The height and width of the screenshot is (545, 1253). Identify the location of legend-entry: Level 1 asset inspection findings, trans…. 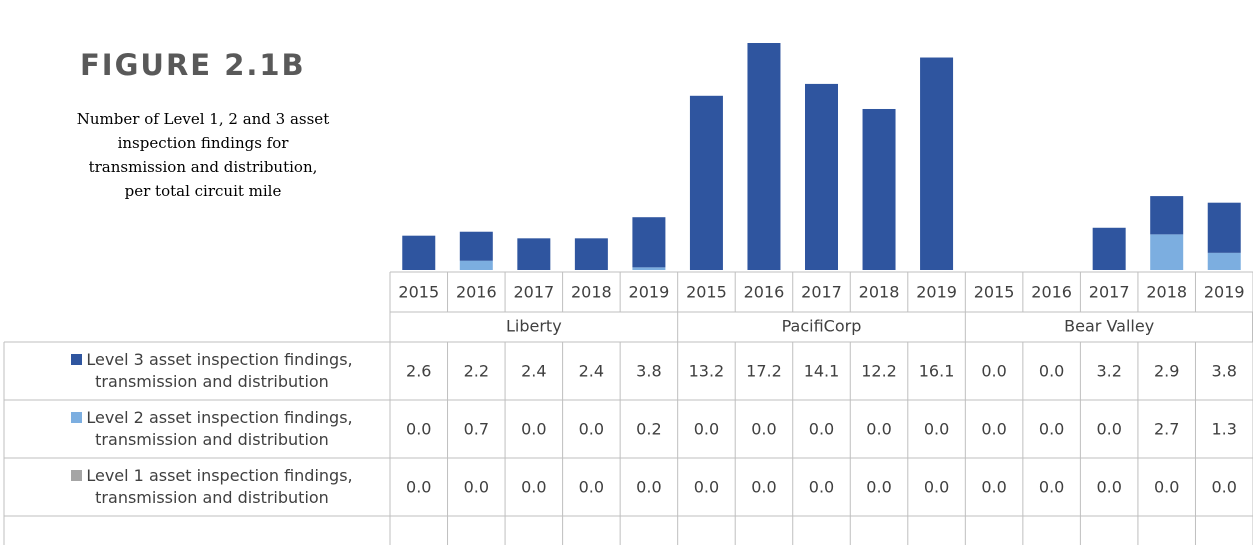
(212, 487).